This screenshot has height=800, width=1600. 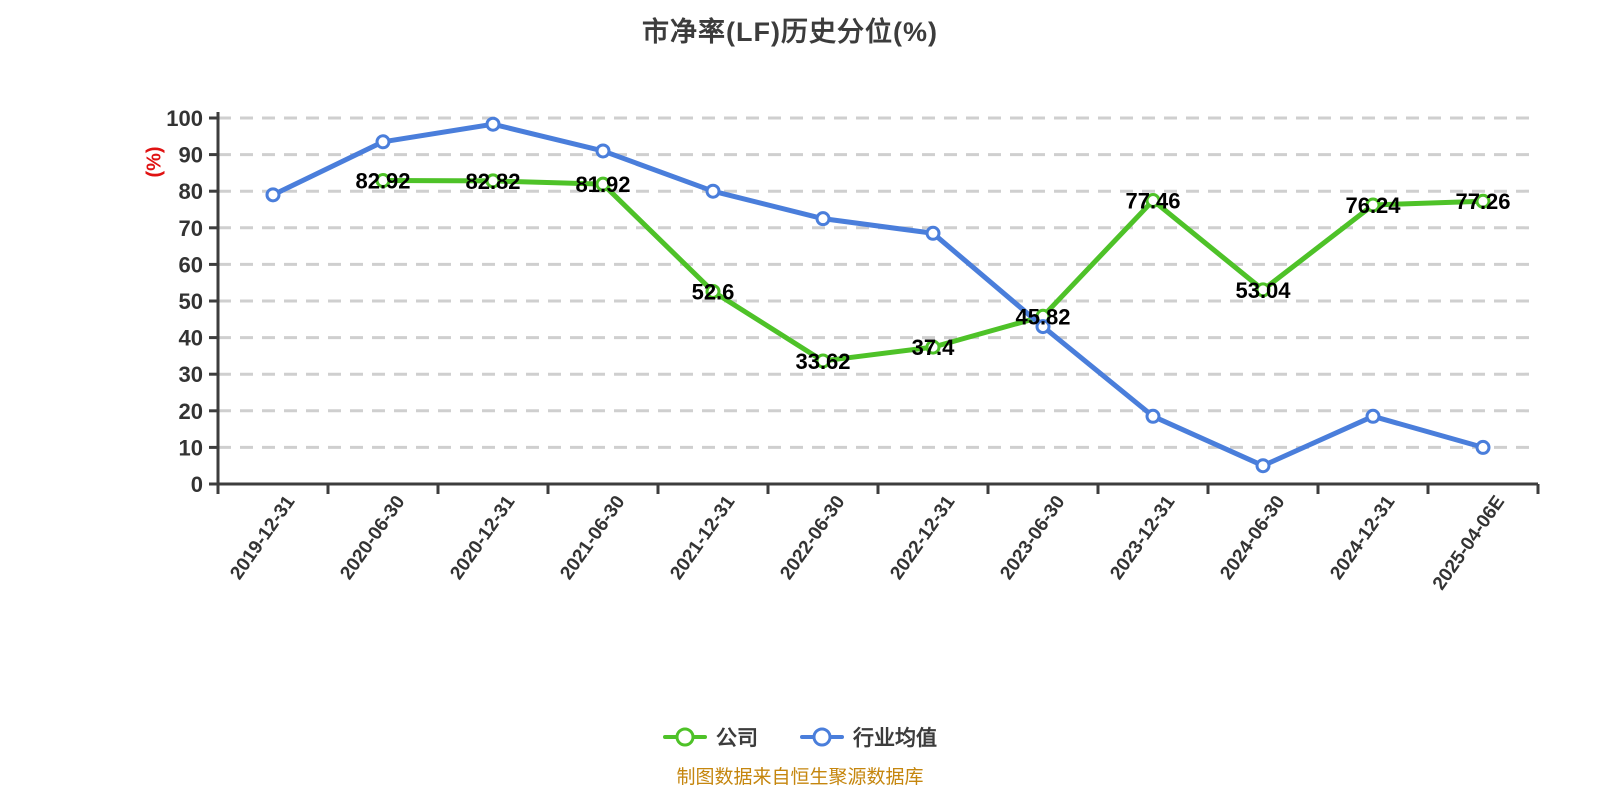 What do you see at coordinates (710, 737) in the screenshot?
I see `legend-item-company: 公司` at bounding box center [710, 737].